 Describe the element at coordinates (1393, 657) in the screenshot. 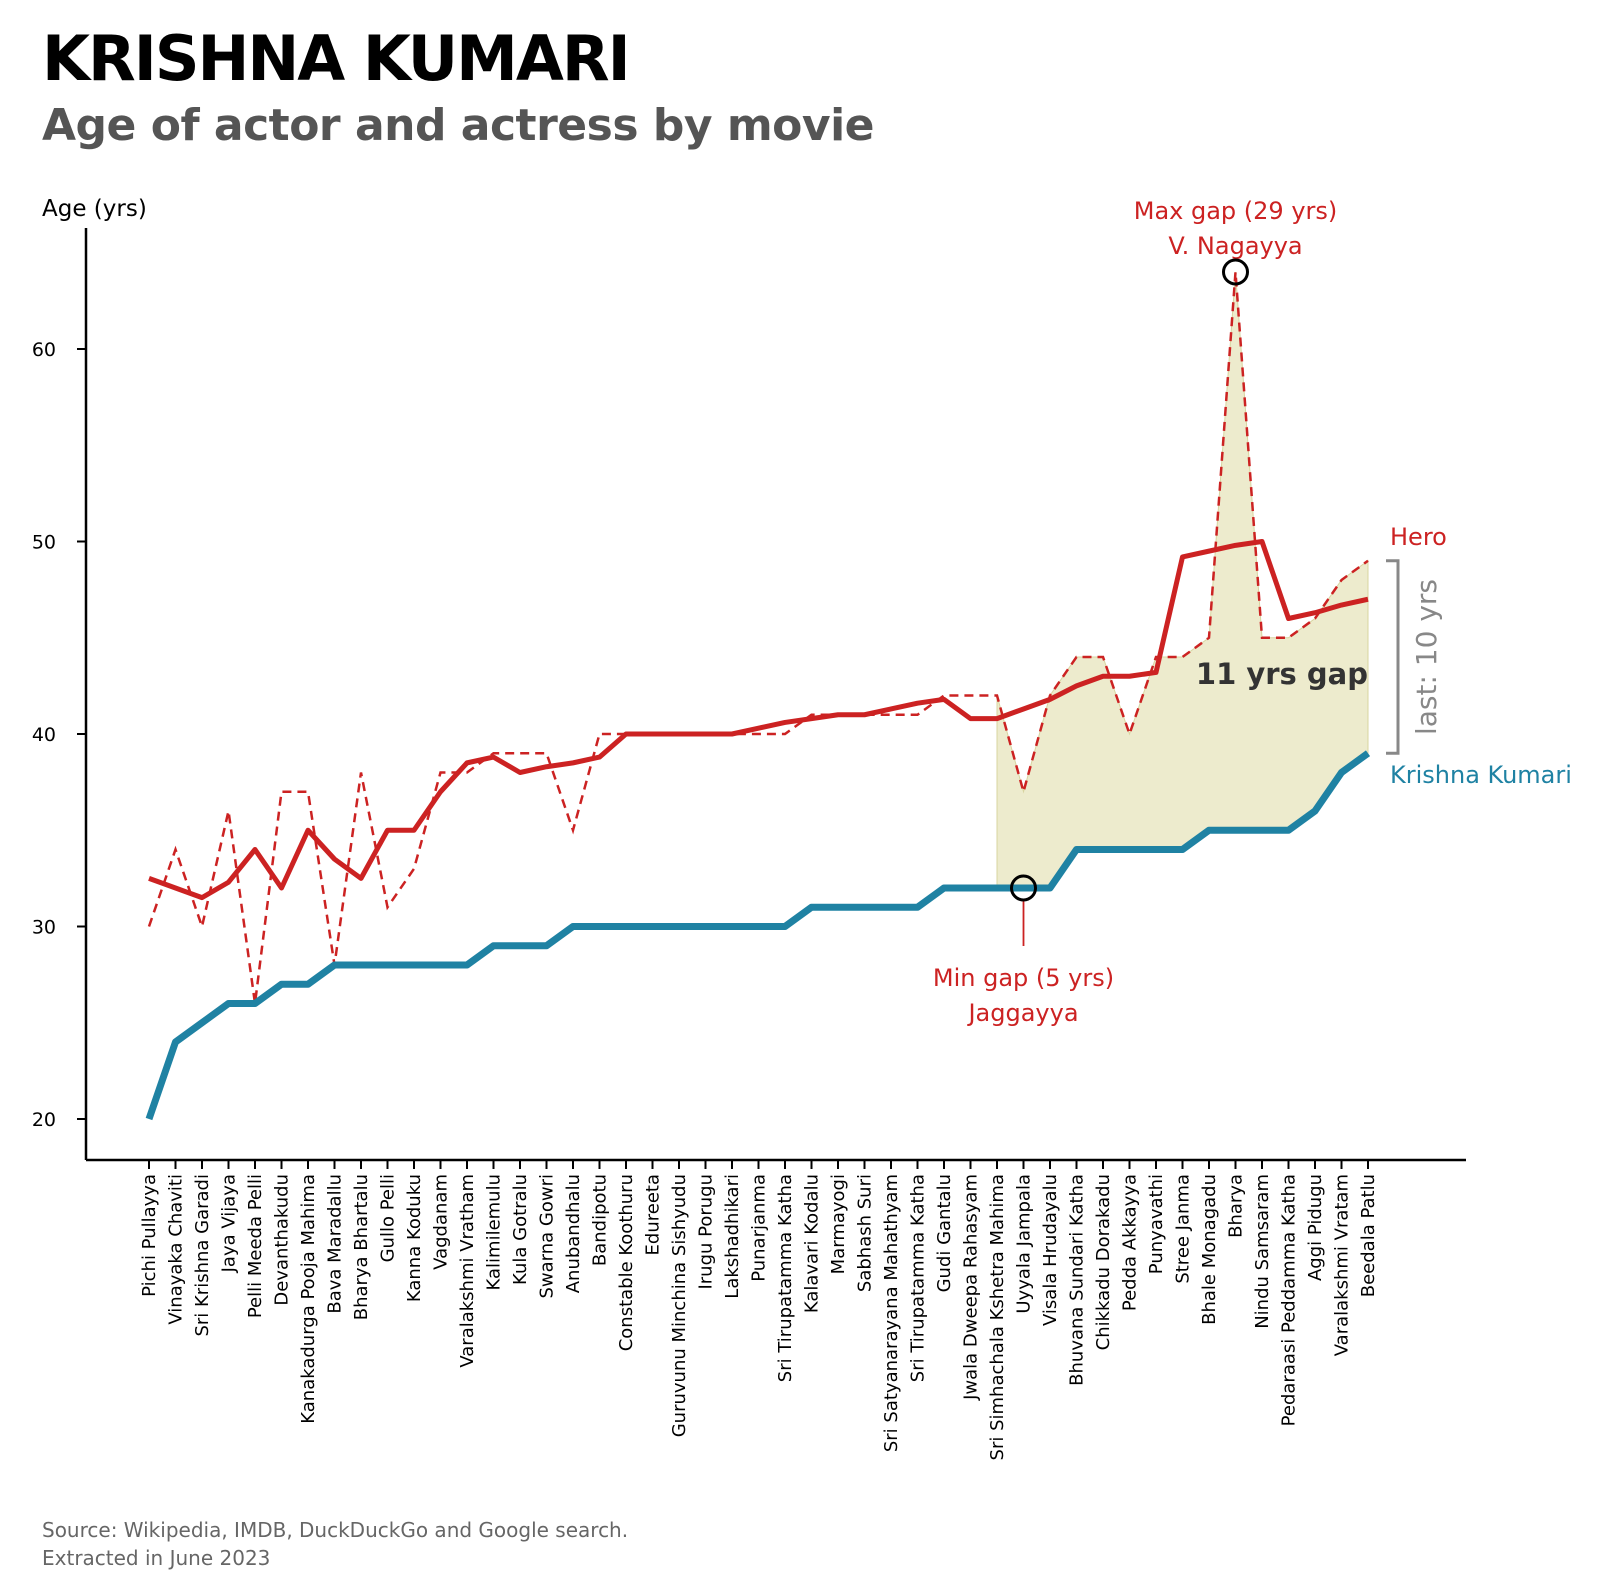

I see `last-gap-bracket` at that location.